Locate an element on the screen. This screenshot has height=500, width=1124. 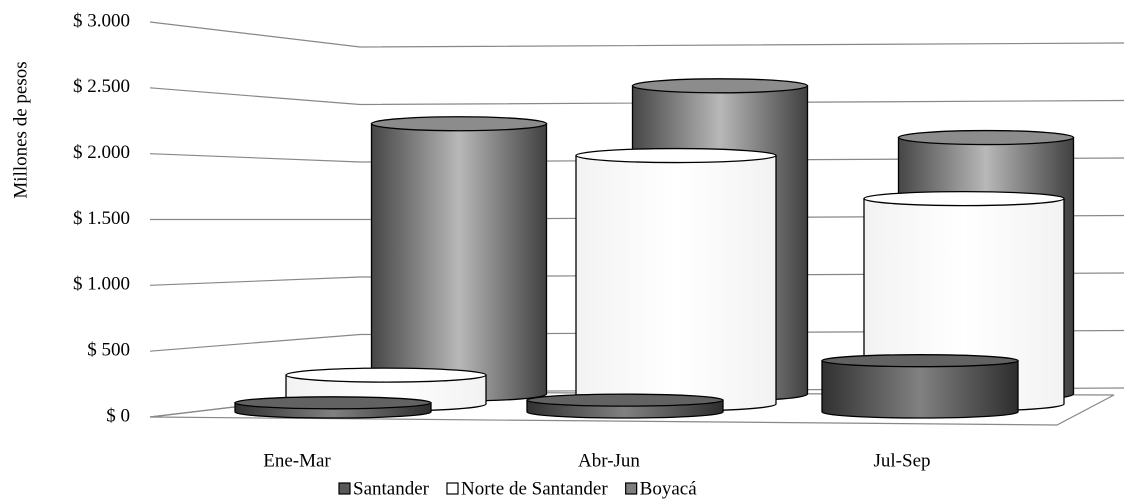
x-tick-label: Abr-Jun is located at coordinates (609, 460).